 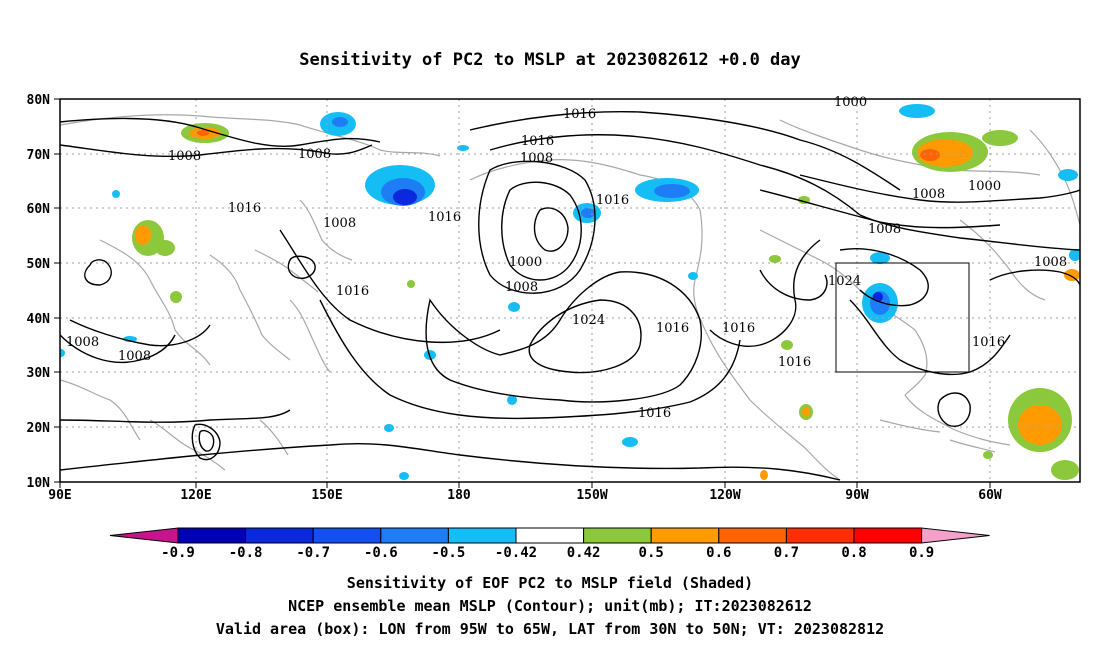 I want to click on colorbar-label: 0.7, so click(x=786, y=553).